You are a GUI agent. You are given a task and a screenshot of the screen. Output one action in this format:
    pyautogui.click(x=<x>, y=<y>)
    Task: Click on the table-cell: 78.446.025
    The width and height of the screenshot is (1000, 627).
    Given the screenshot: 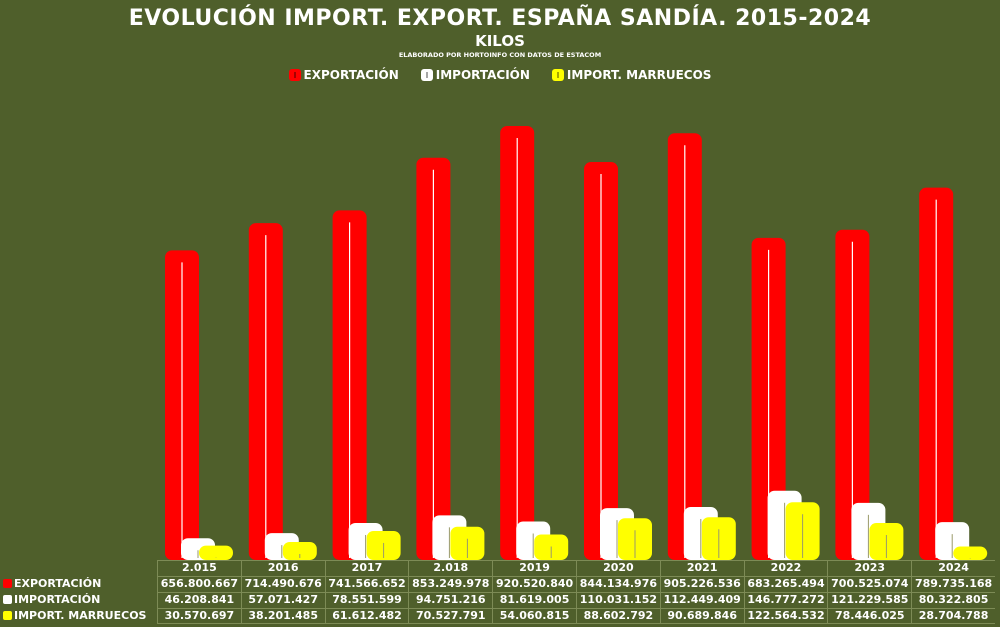 What is the action you would take?
    pyautogui.click(x=869, y=616)
    